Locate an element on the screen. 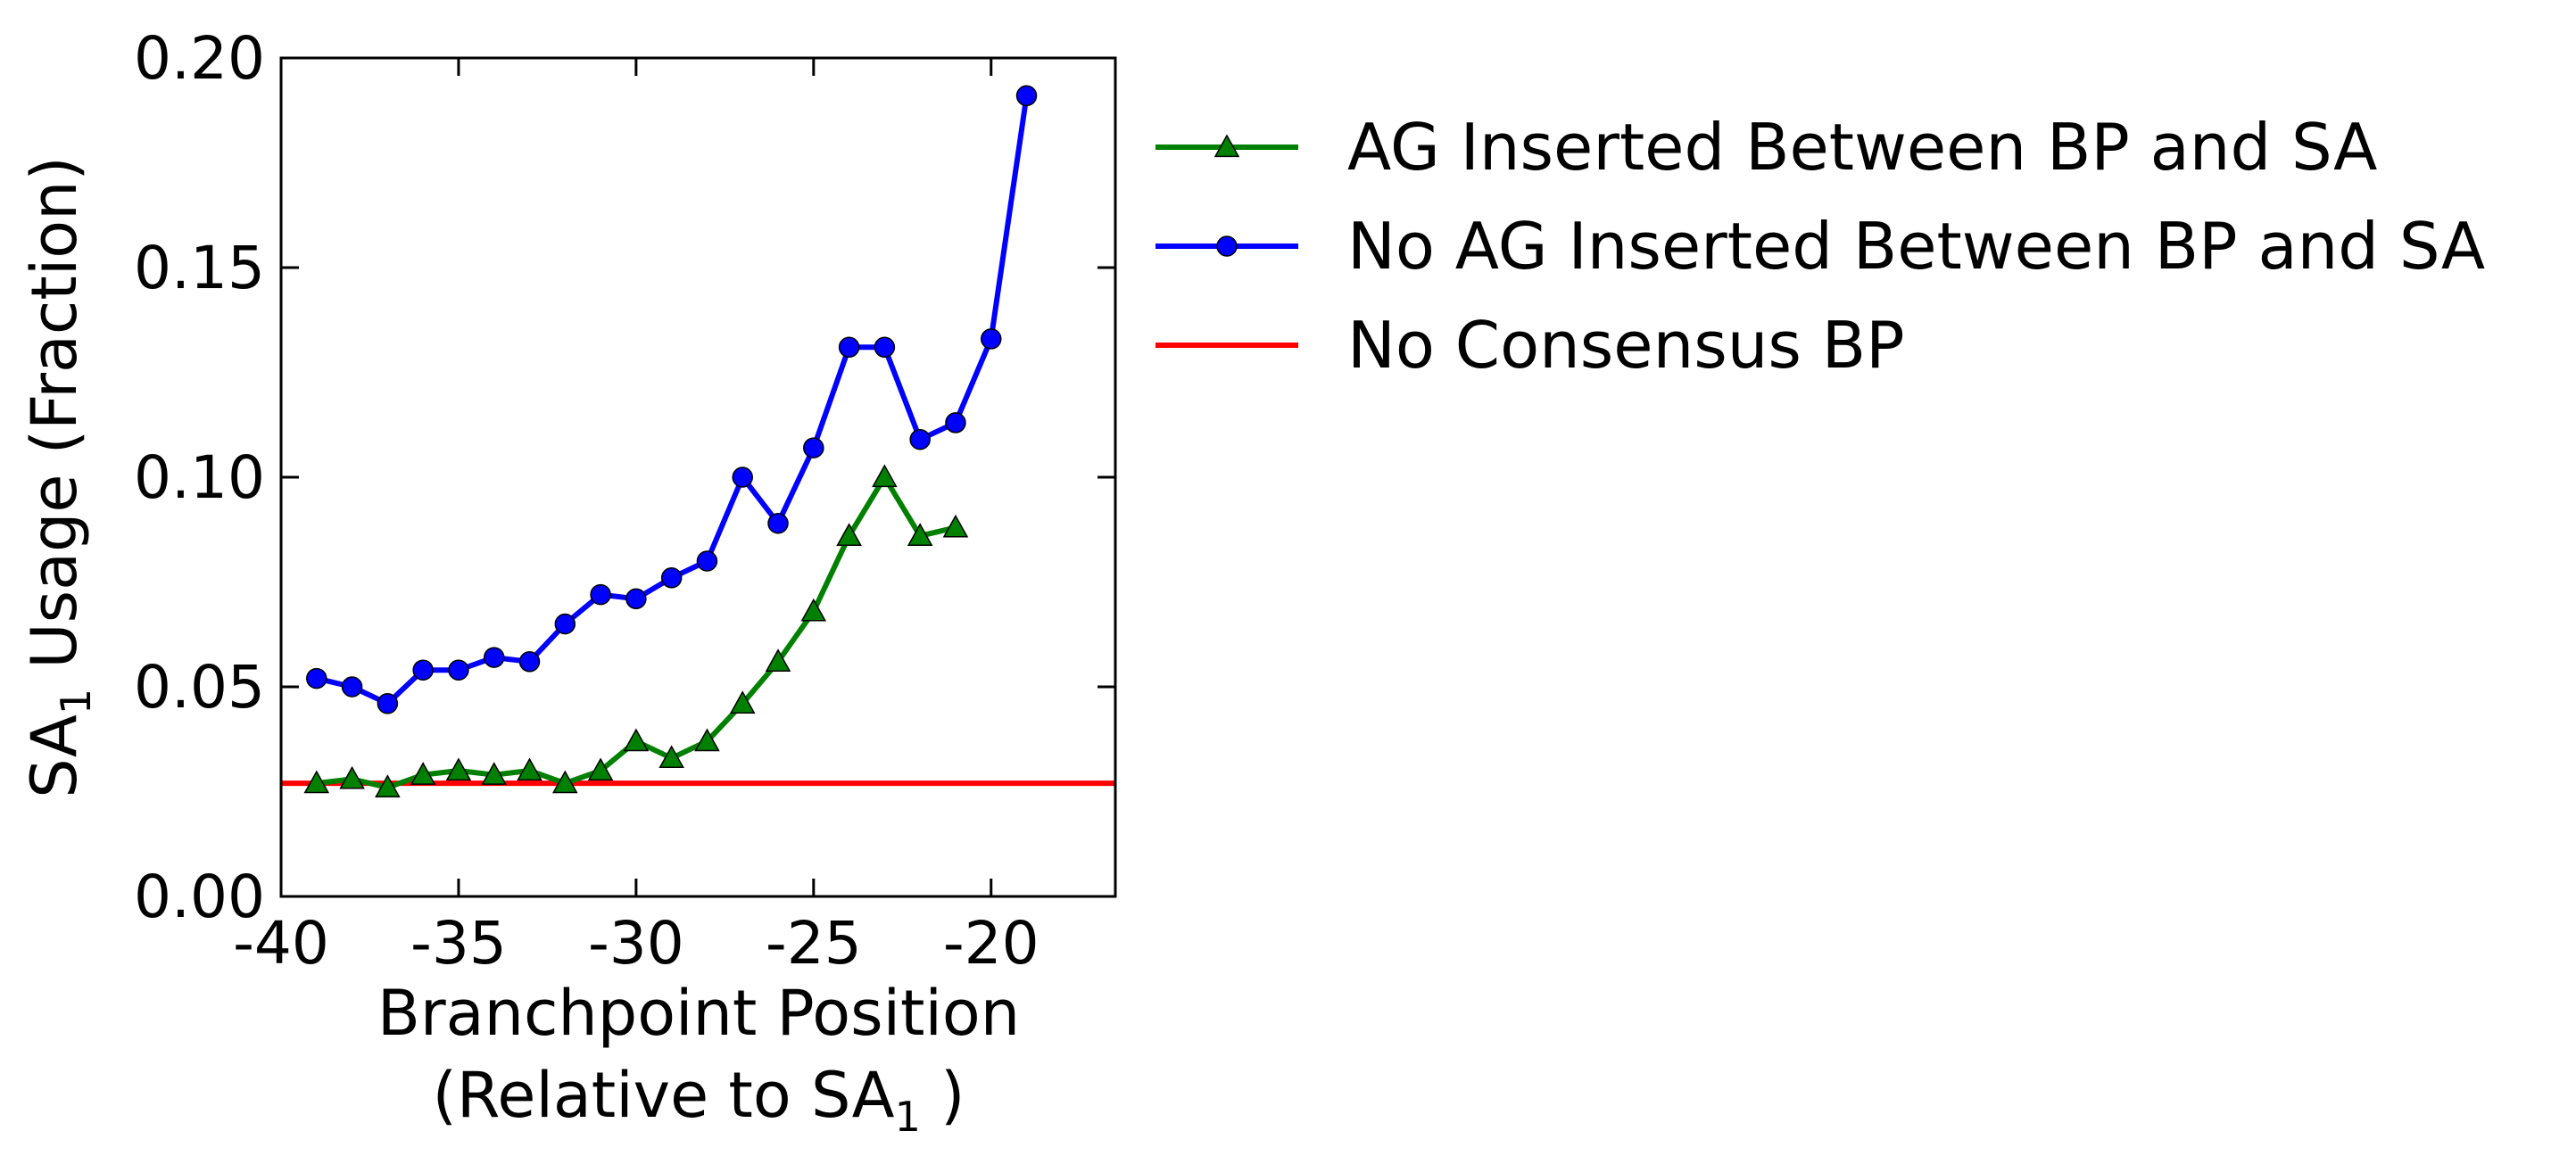 Image resolution: width=2576 pixels, height=1156 pixels. y-axis-title-suffix: Usage (Fraction) is located at coordinates (54, 422).